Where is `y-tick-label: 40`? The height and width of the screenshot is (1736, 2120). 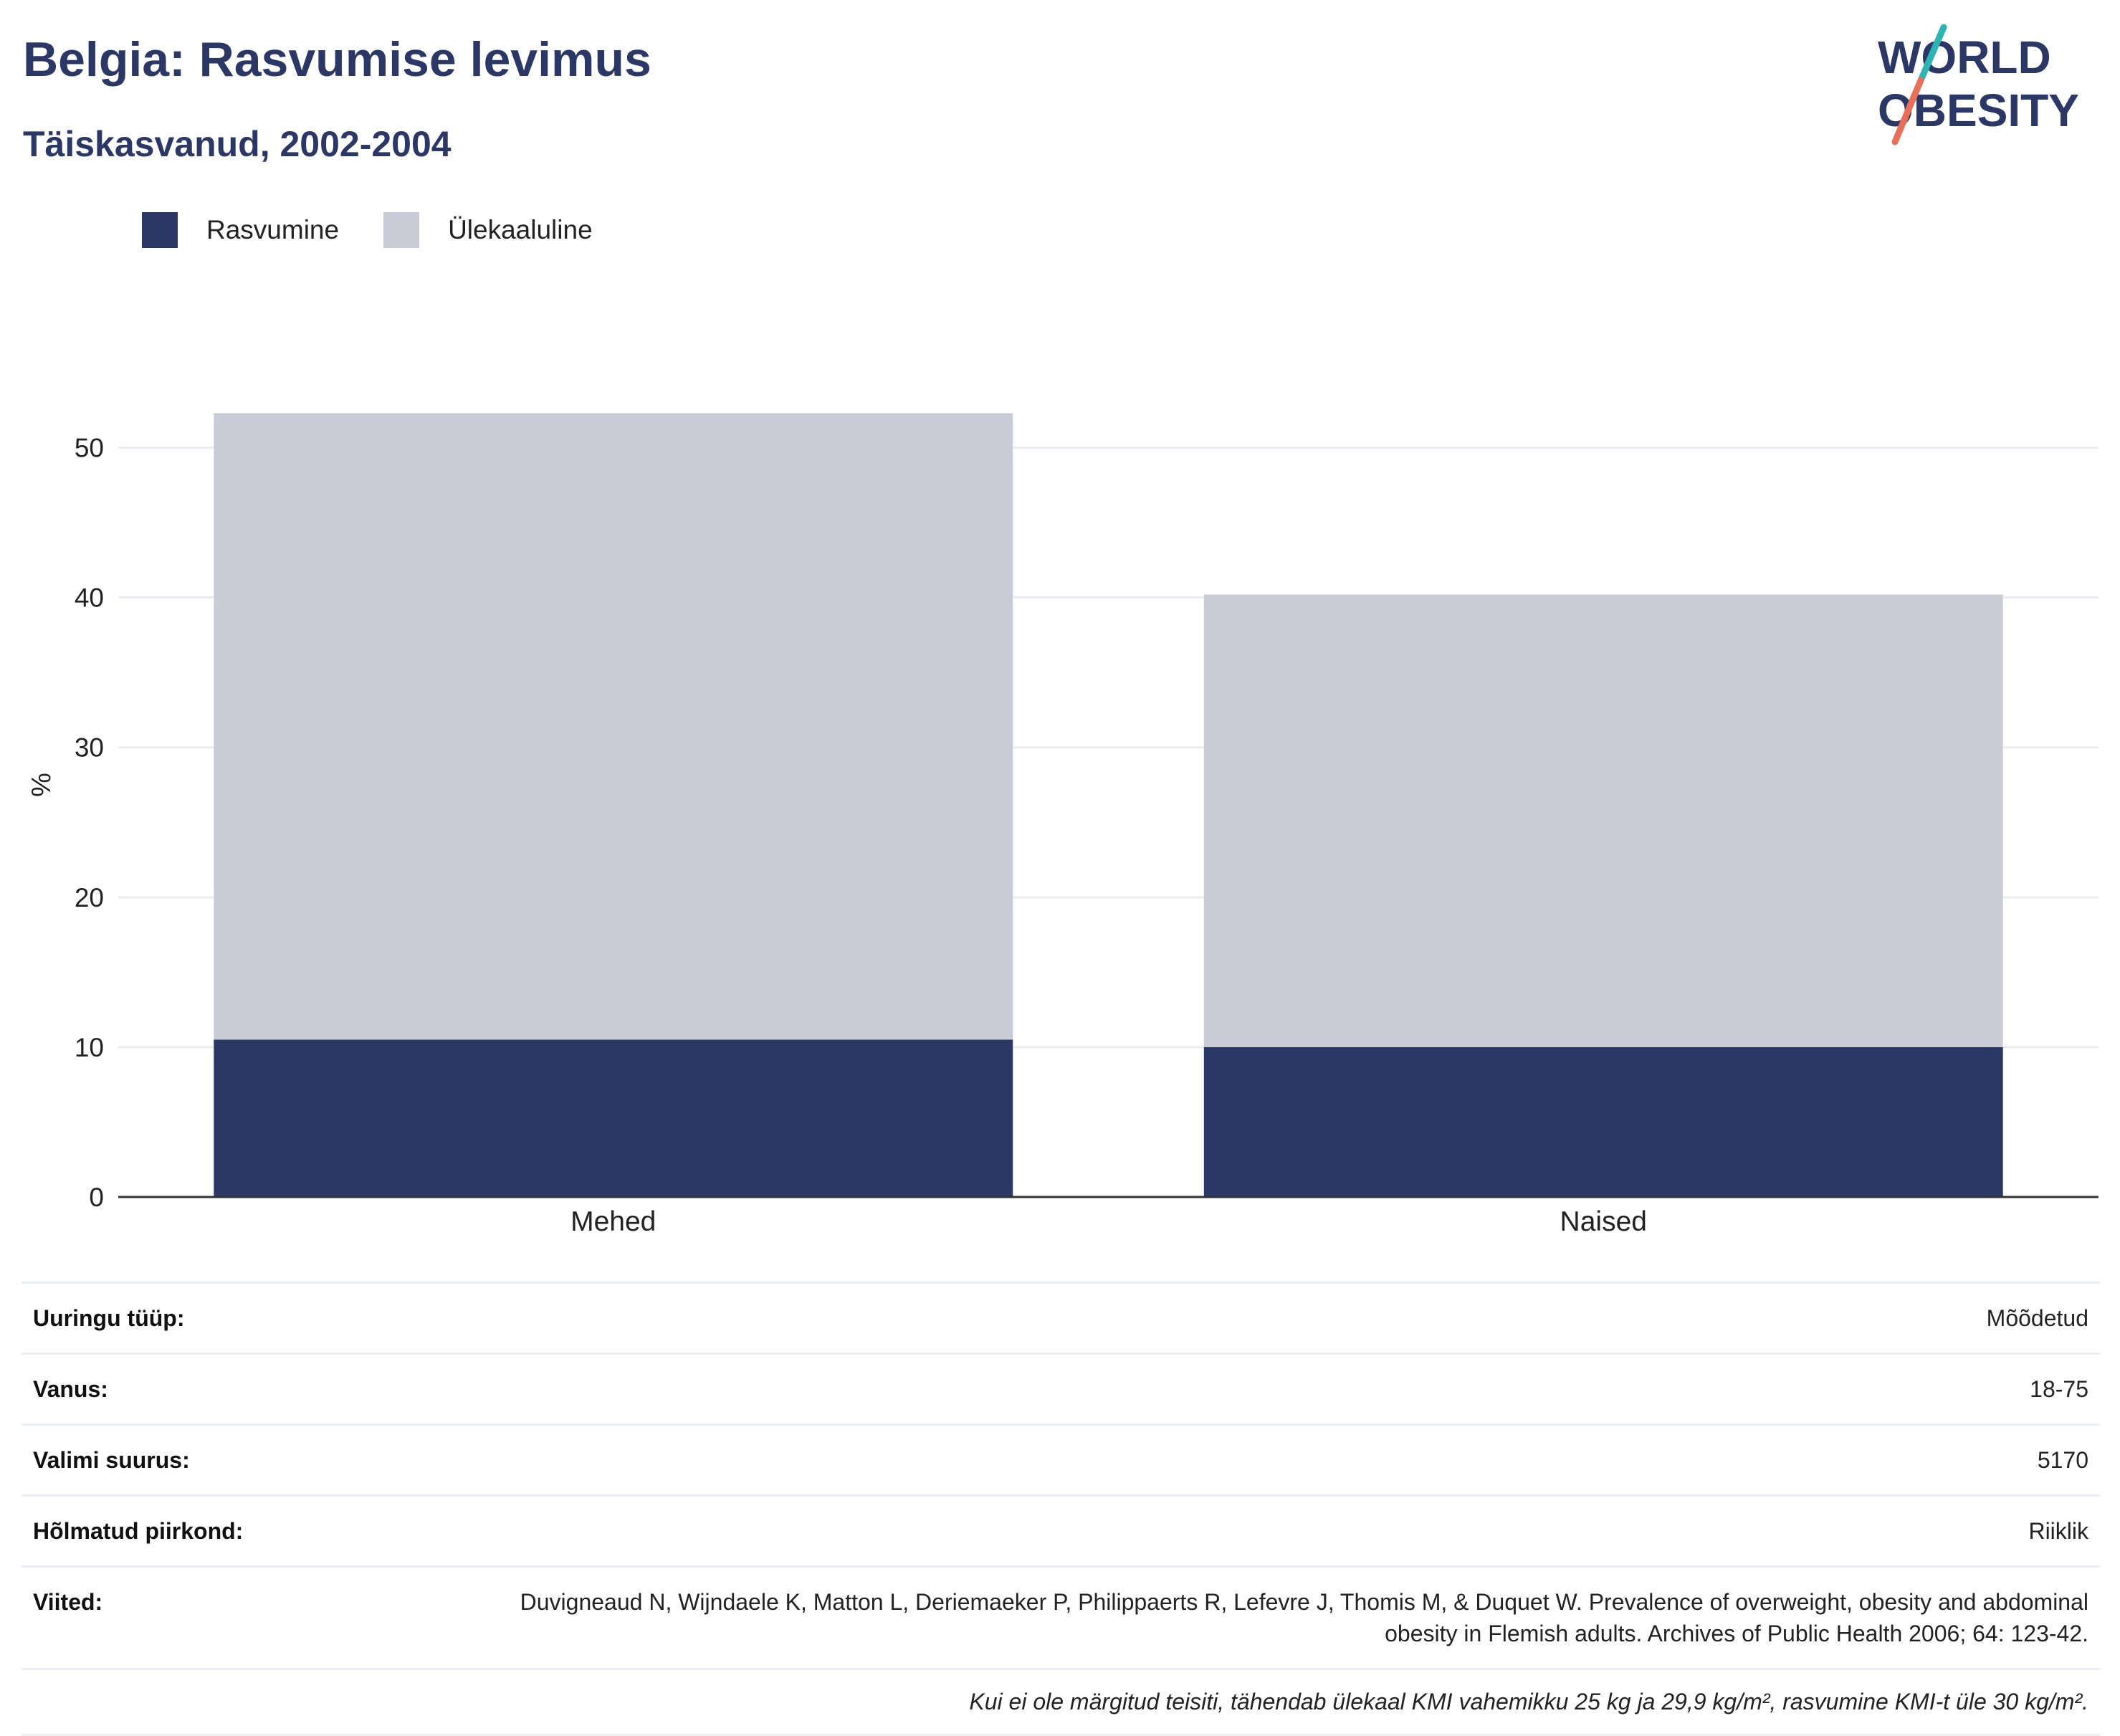 y-tick-label: 40 is located at coordinates (90, 598).